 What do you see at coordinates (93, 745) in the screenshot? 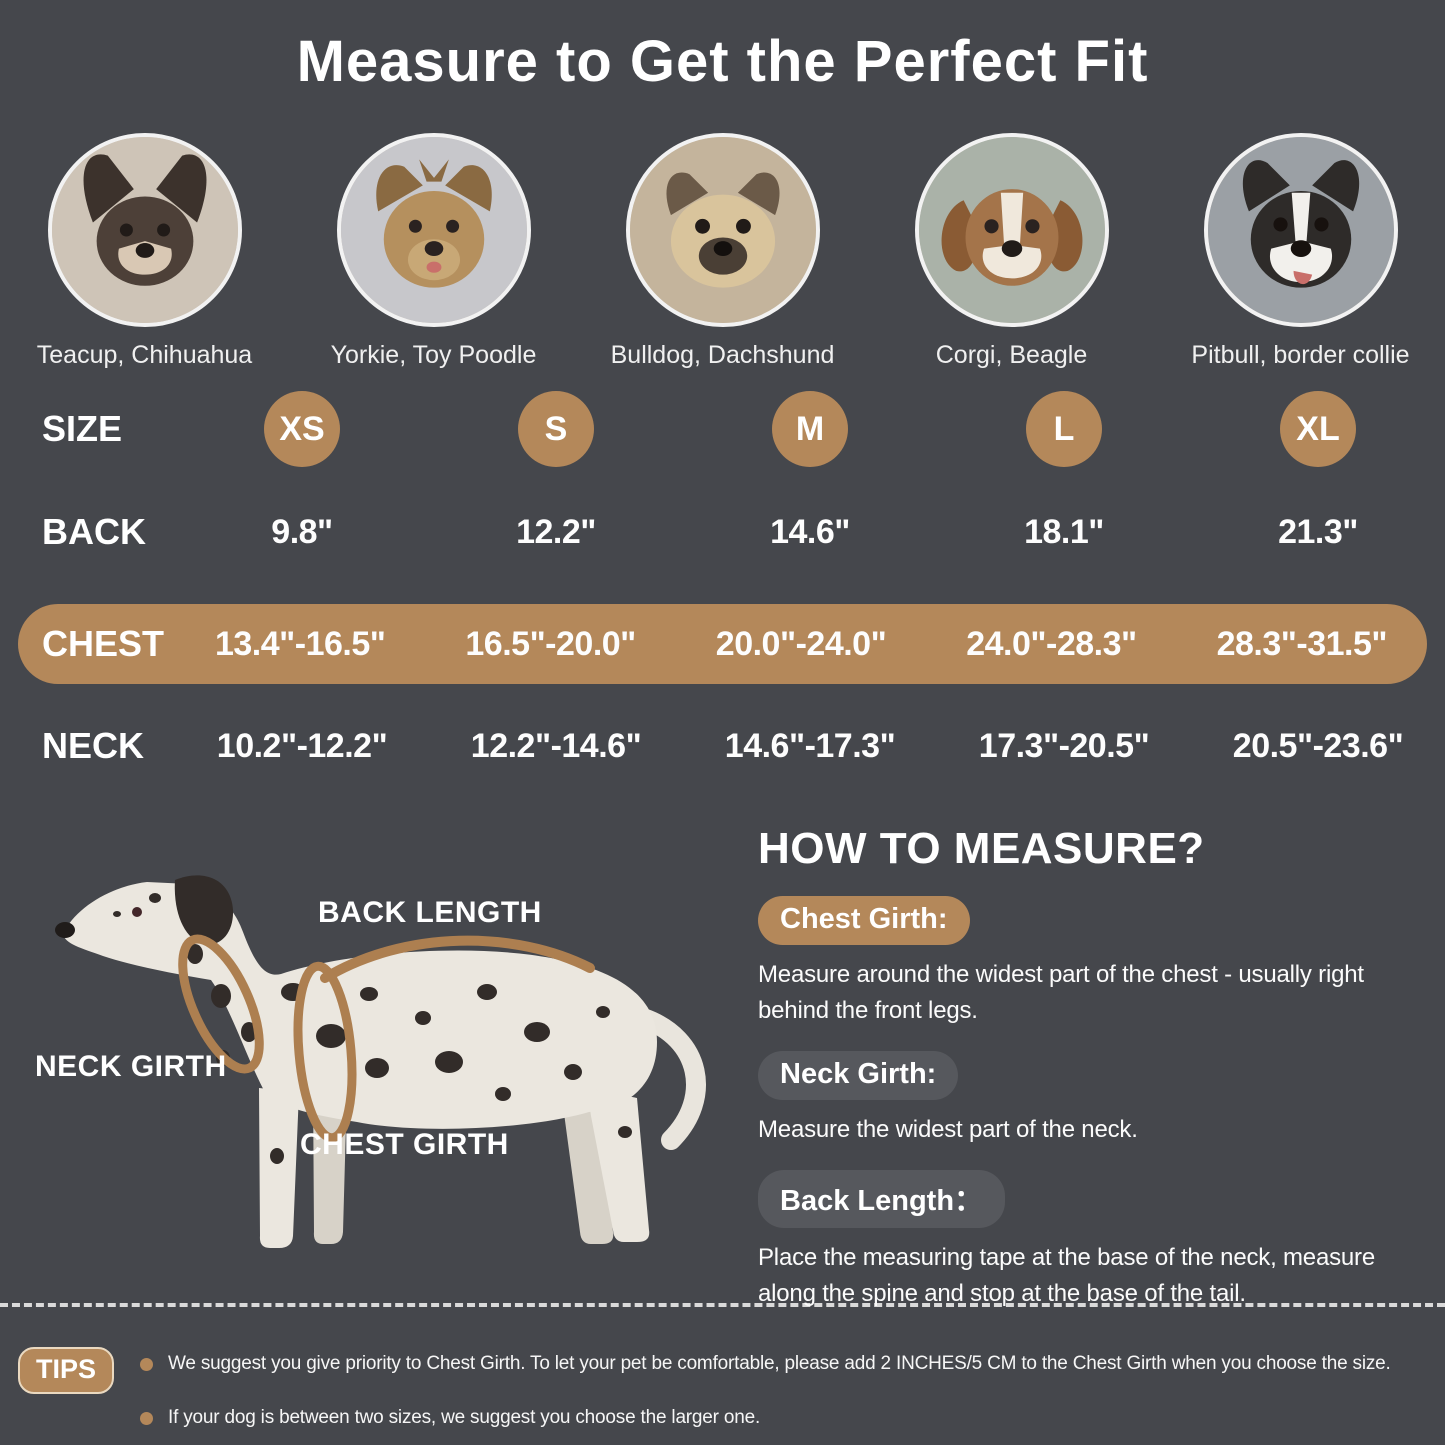
I see `row-label-neck: NECK` at bounding box center [93, 745].